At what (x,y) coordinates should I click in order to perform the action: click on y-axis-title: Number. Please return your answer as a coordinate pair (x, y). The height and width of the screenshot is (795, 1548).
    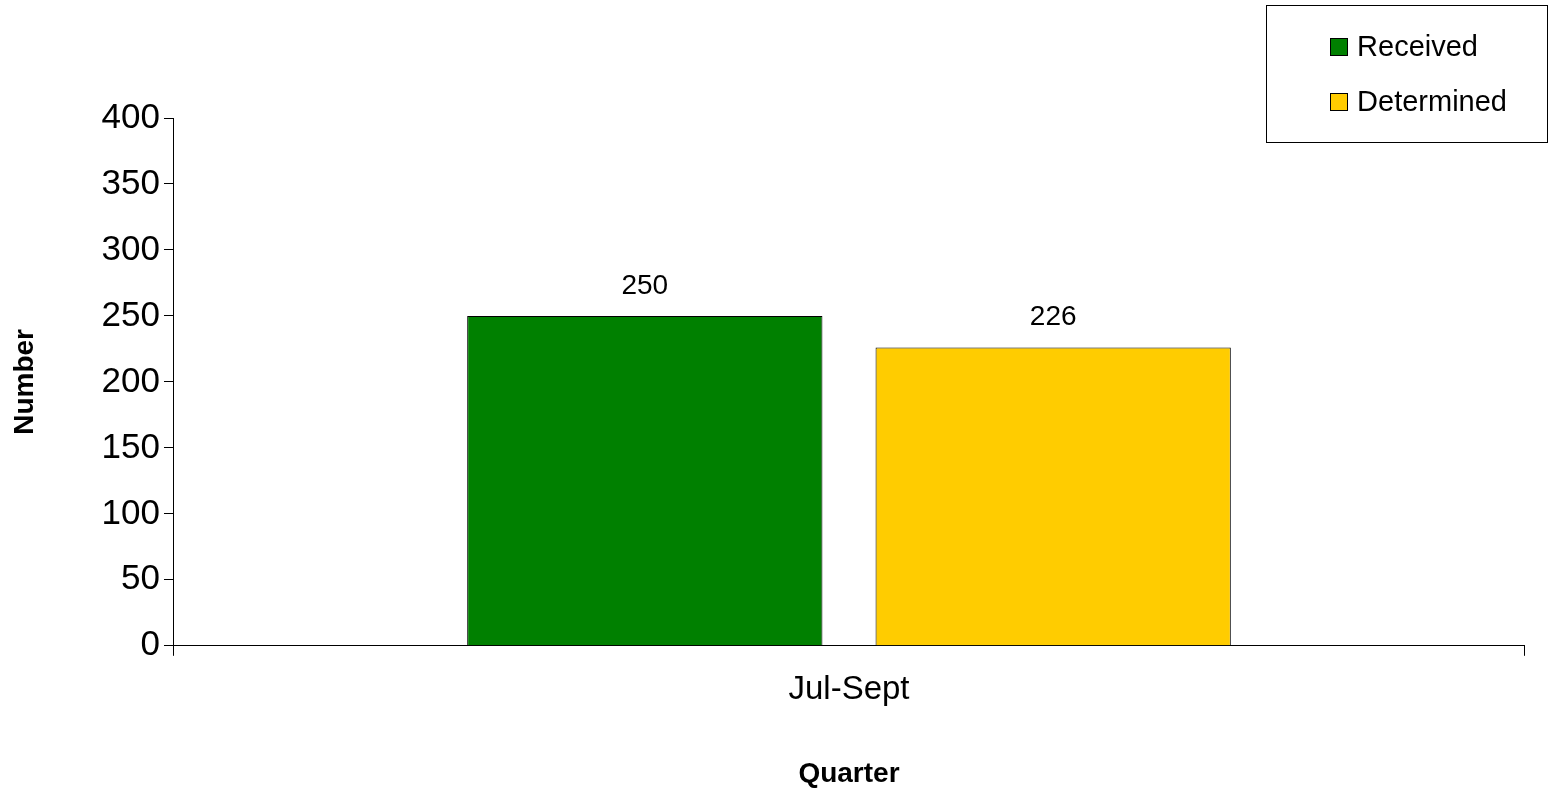
    Looking at the image, I should click on (23, 381).